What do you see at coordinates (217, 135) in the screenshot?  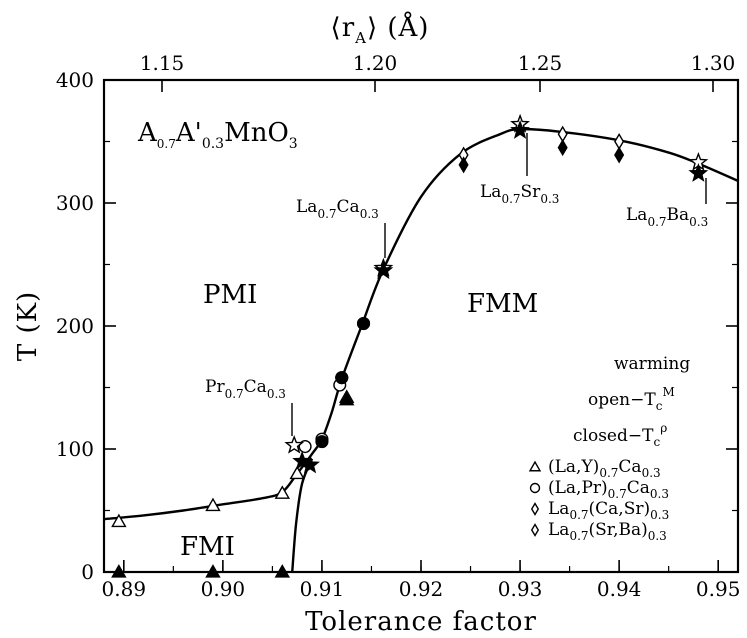 I see `formula-label: A0.7A'0.3MnO3` at bounding box center [217, 135].